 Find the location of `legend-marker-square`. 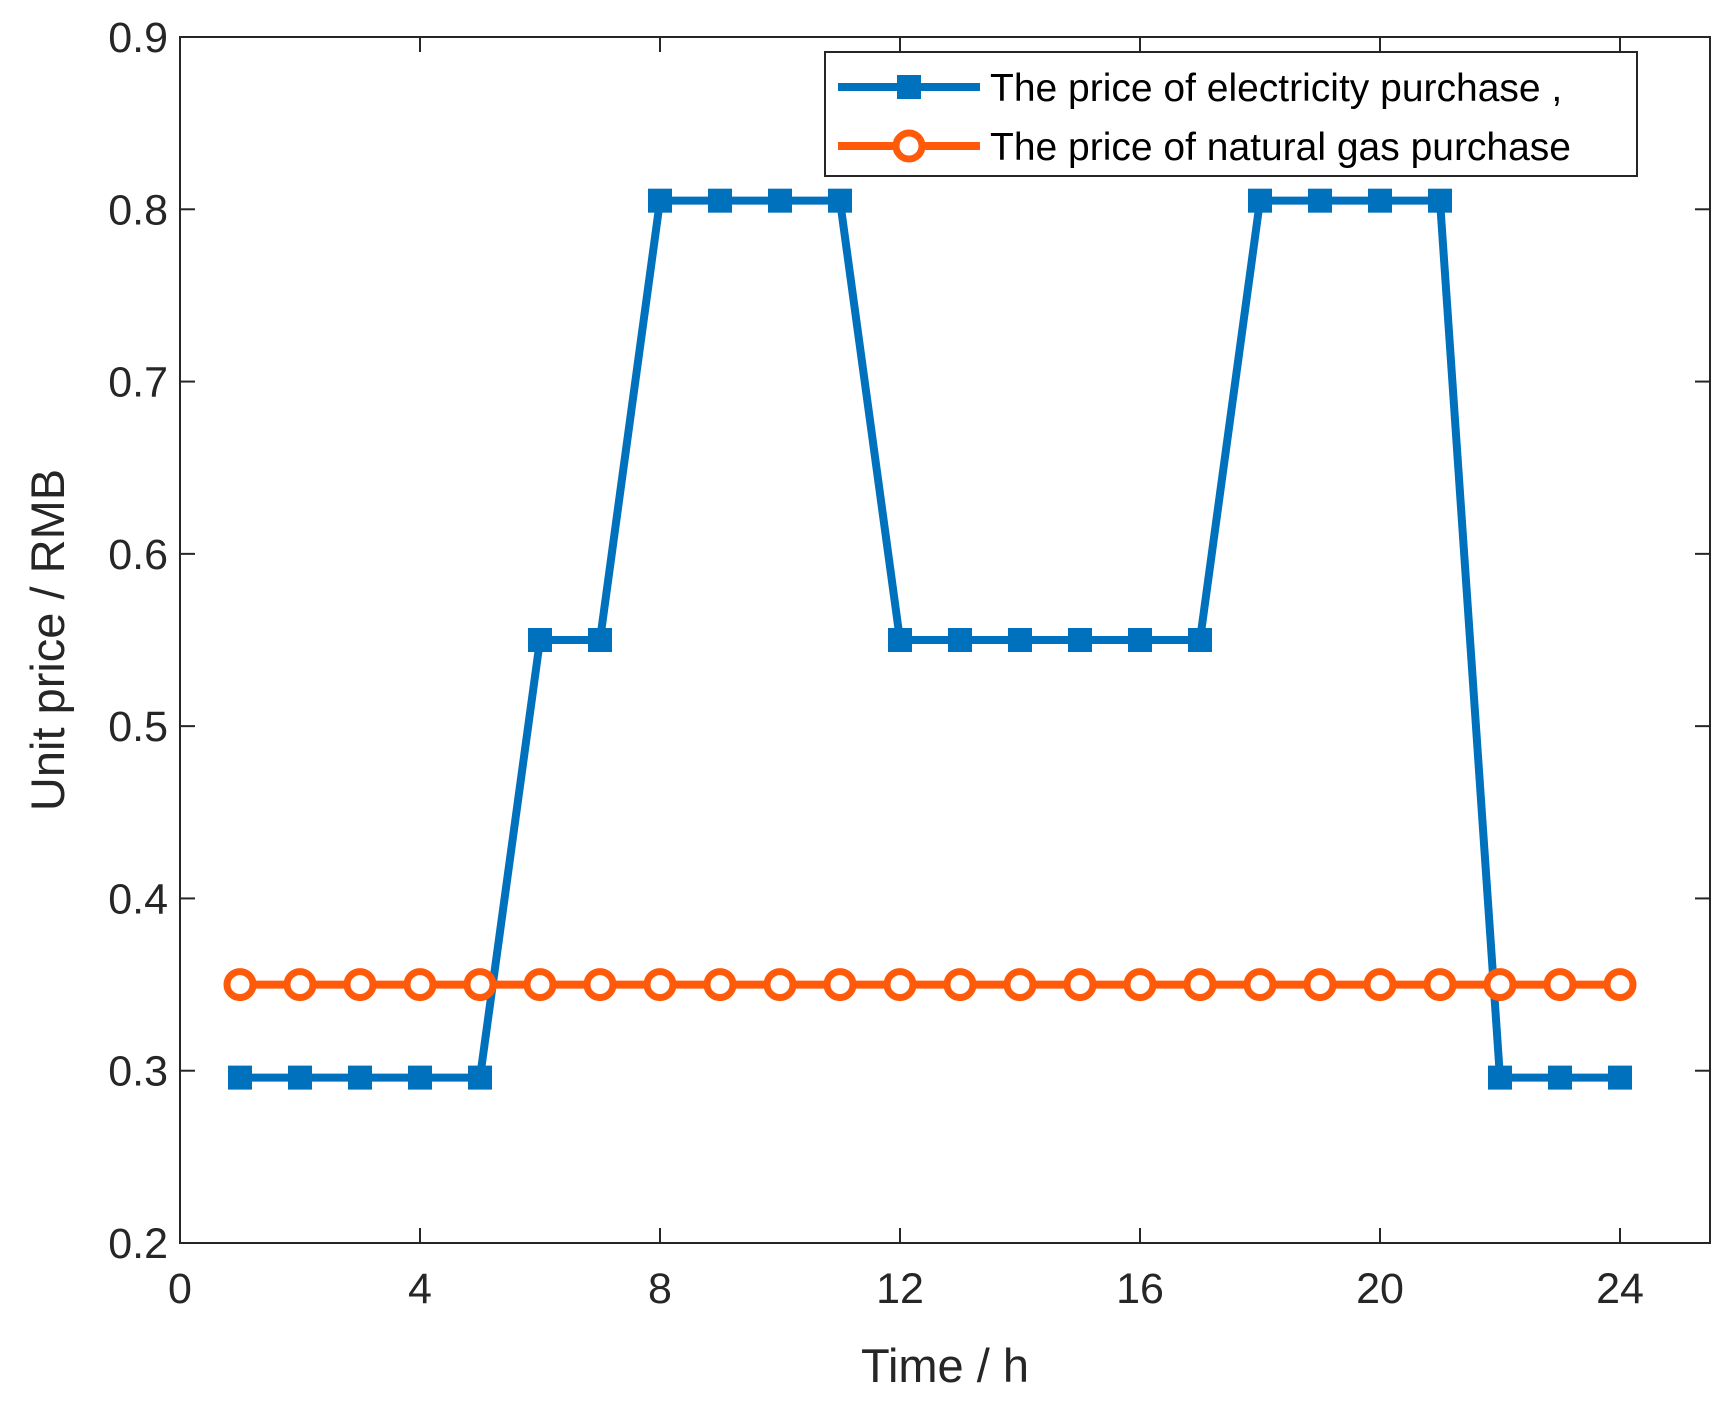

legend-marker-square is located at coordinates (909, 87).